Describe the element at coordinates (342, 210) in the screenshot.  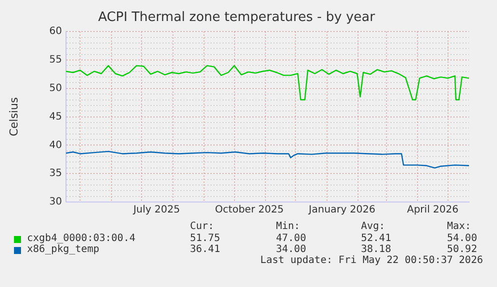
I see `x-tick-label: January 2026` at that location.